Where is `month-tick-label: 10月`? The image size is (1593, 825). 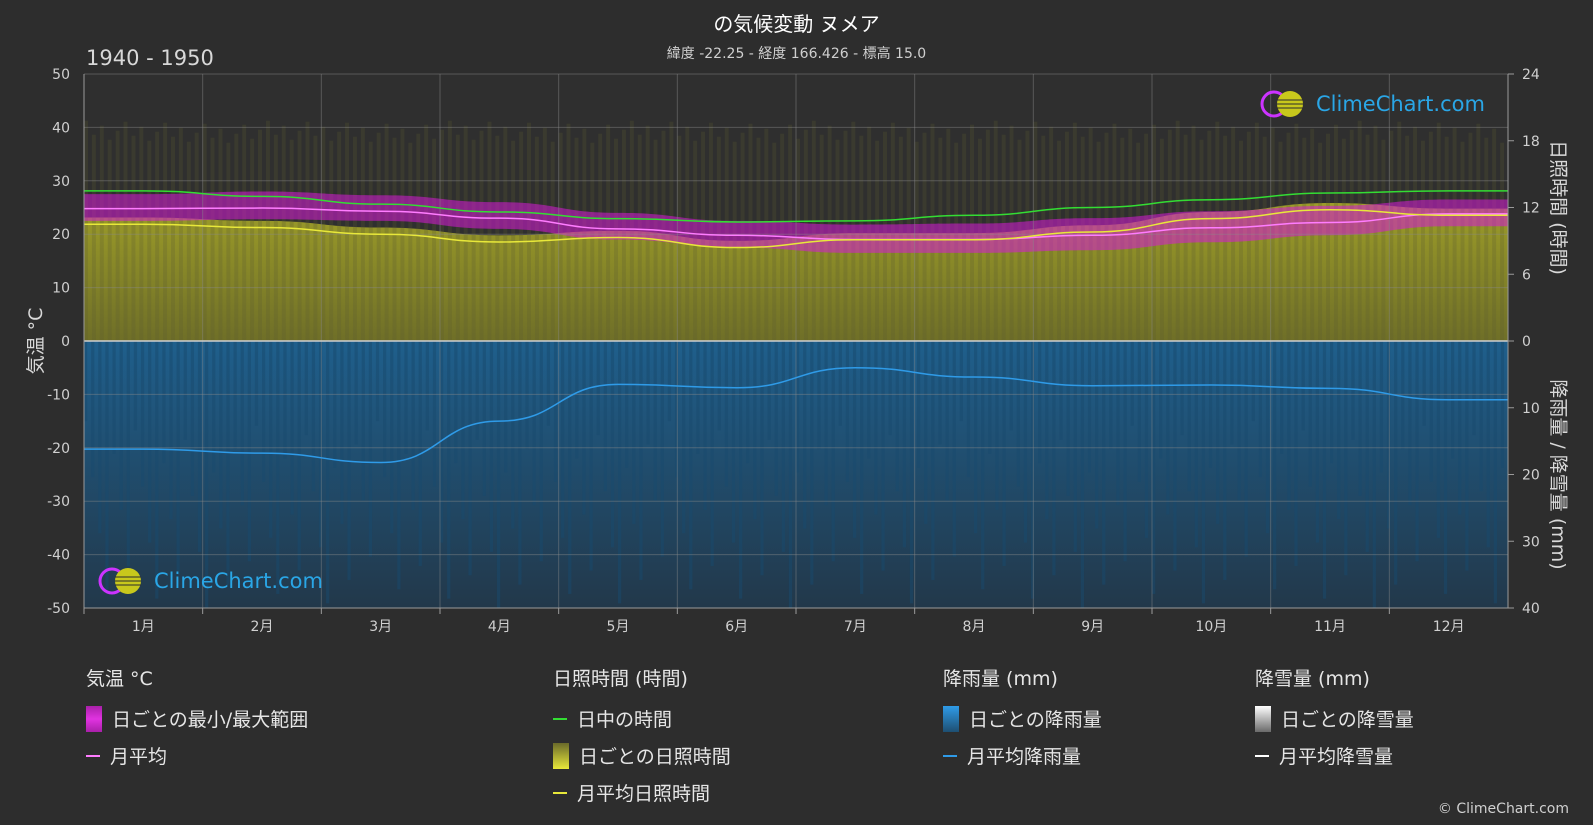 month-tick-label: 10月 is located at coordinates (1211, 627).